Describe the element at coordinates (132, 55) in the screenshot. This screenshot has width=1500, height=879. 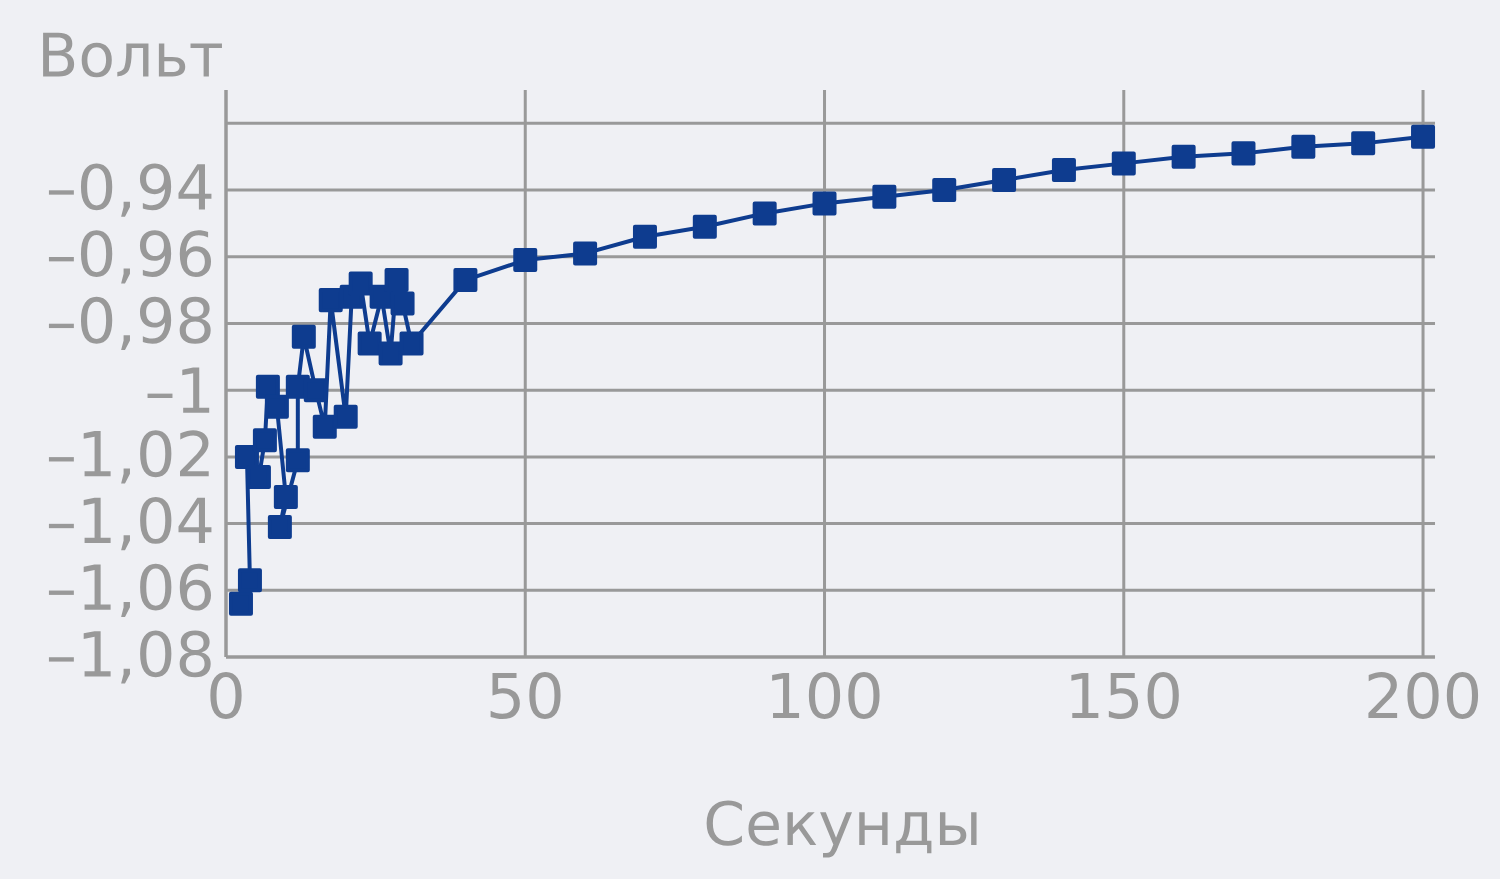
I see `y-axis-title: Вольт` at that location.